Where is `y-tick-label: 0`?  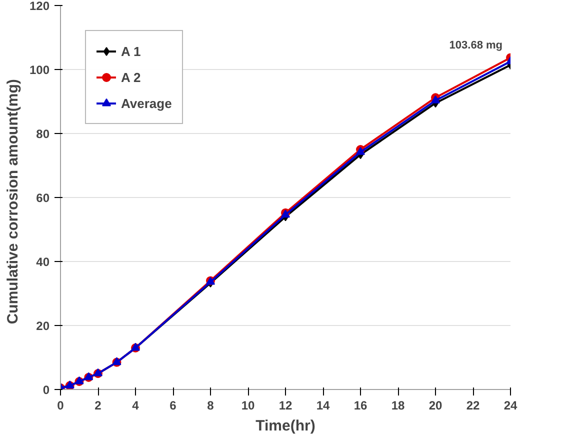
y-tick-label: 0 is located at coordinates (46, 390).